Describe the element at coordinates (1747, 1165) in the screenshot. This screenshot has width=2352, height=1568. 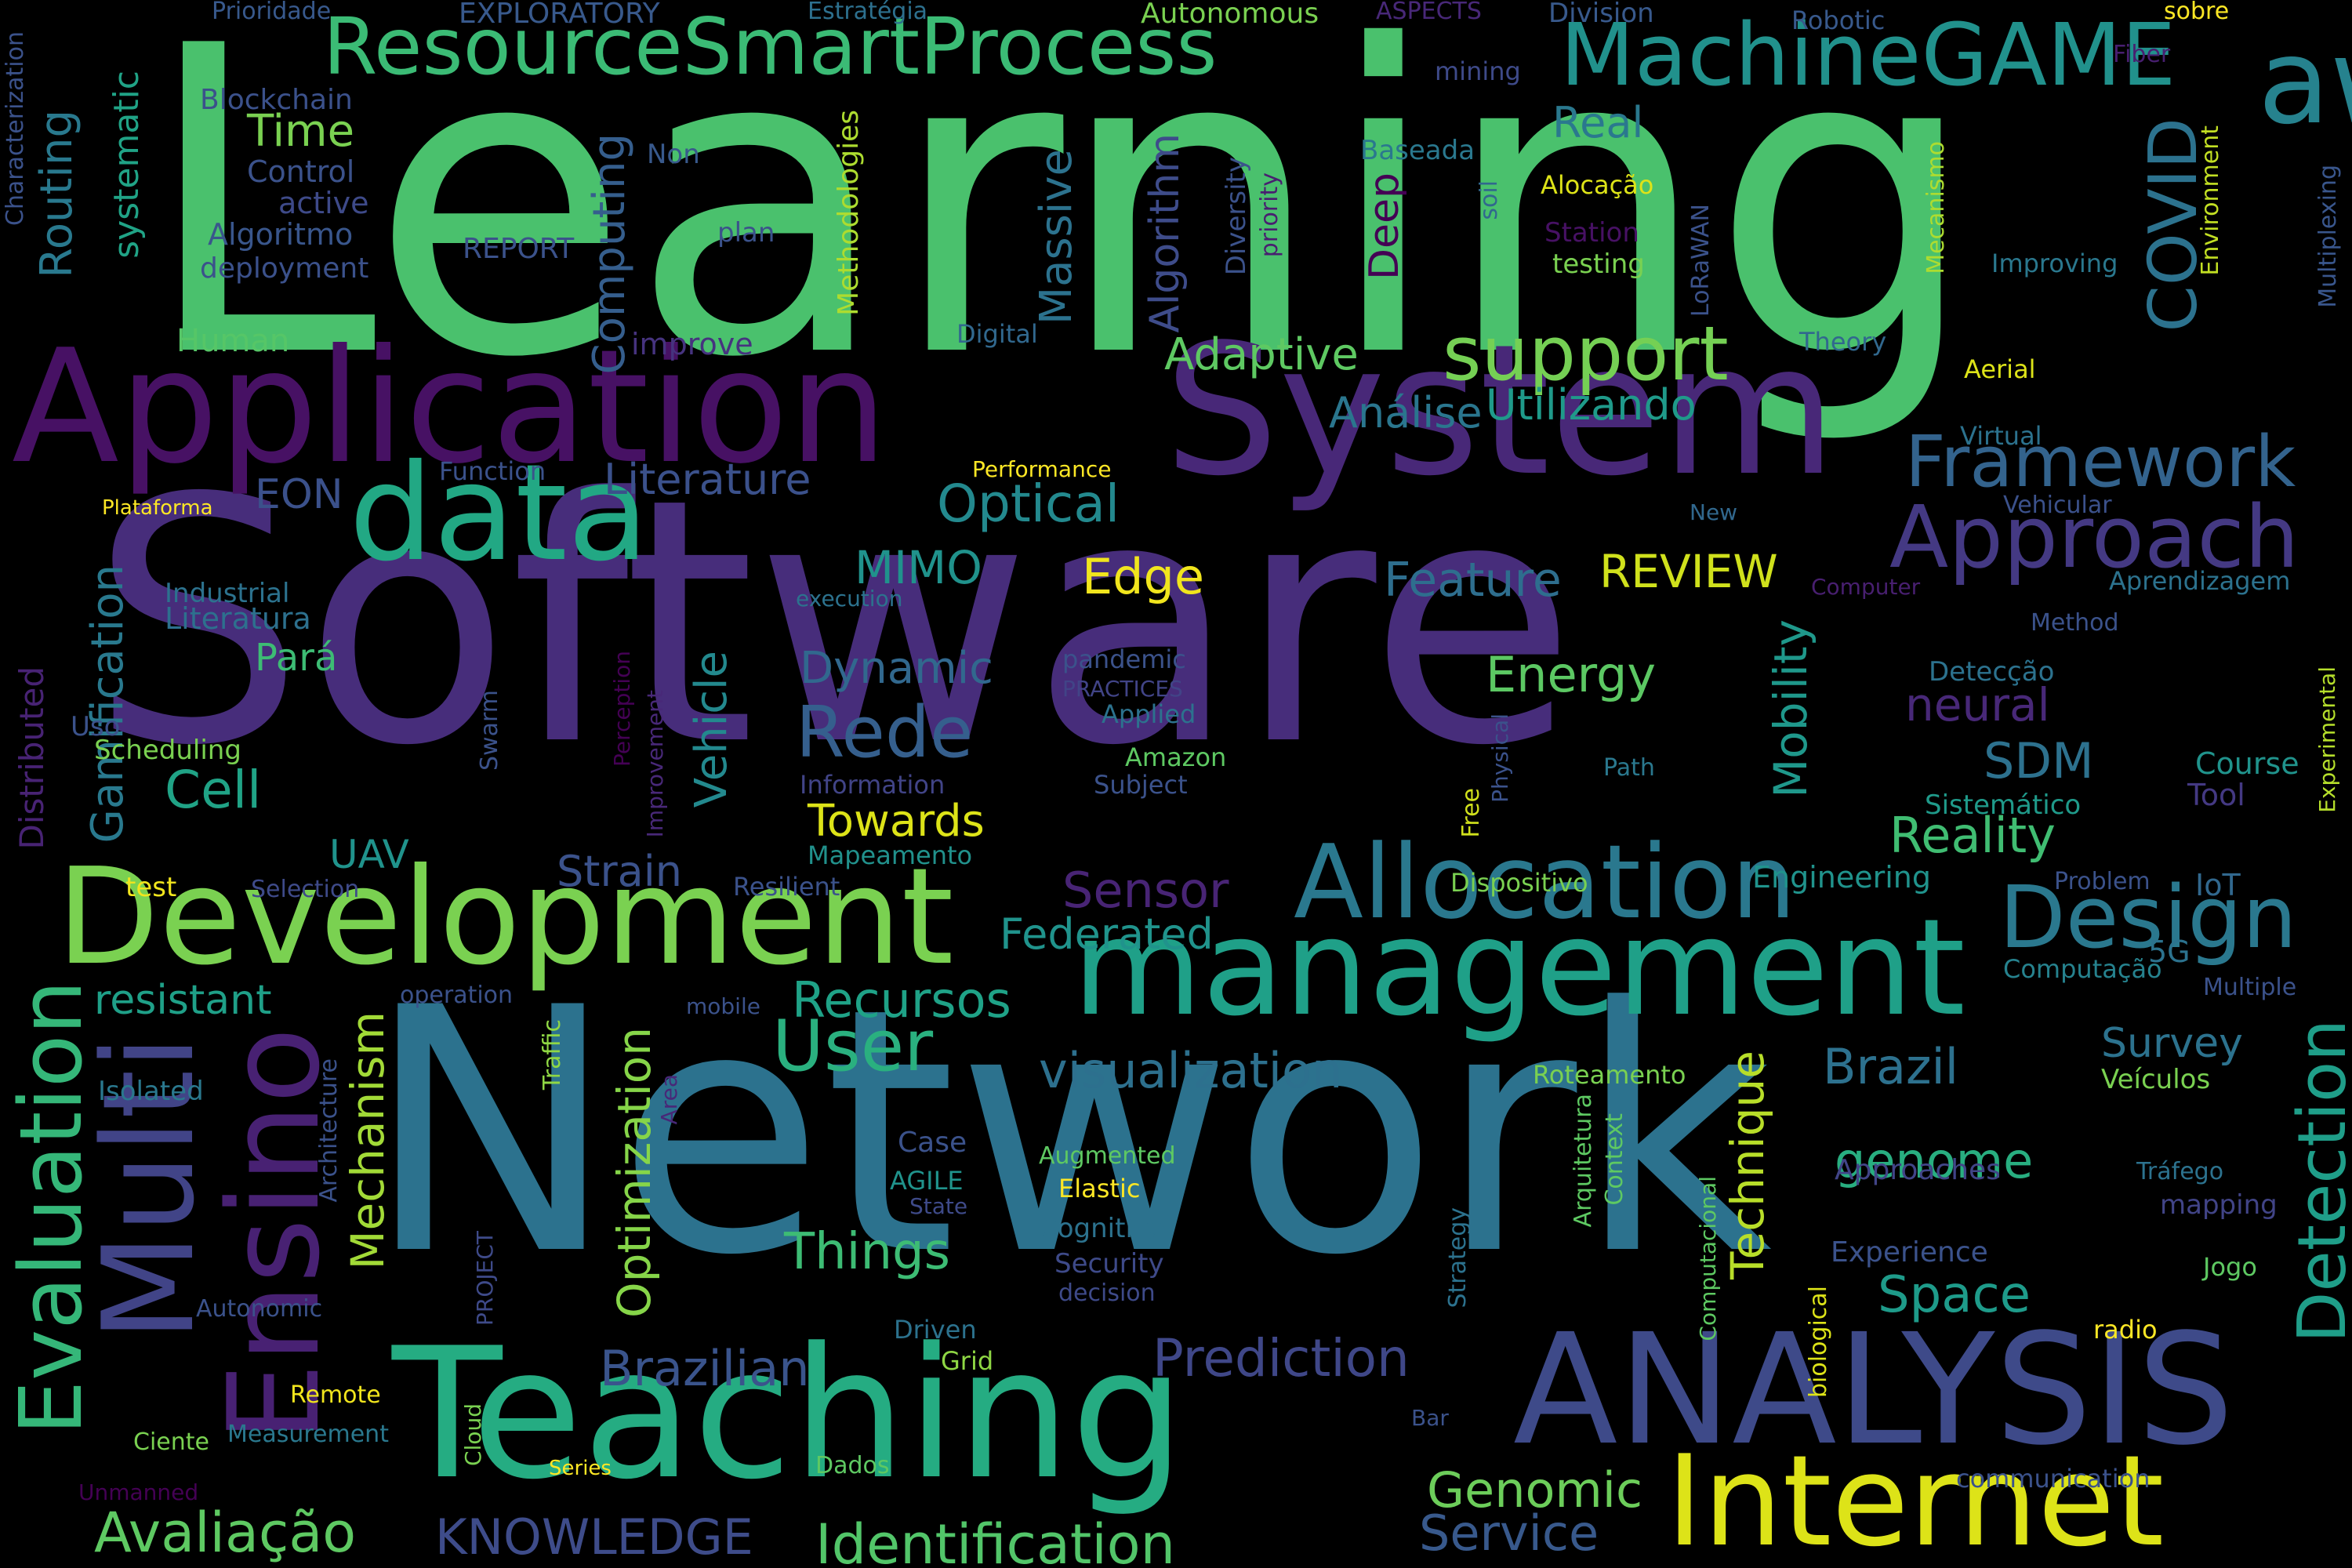
I see `word-technique: Technique` at that location.